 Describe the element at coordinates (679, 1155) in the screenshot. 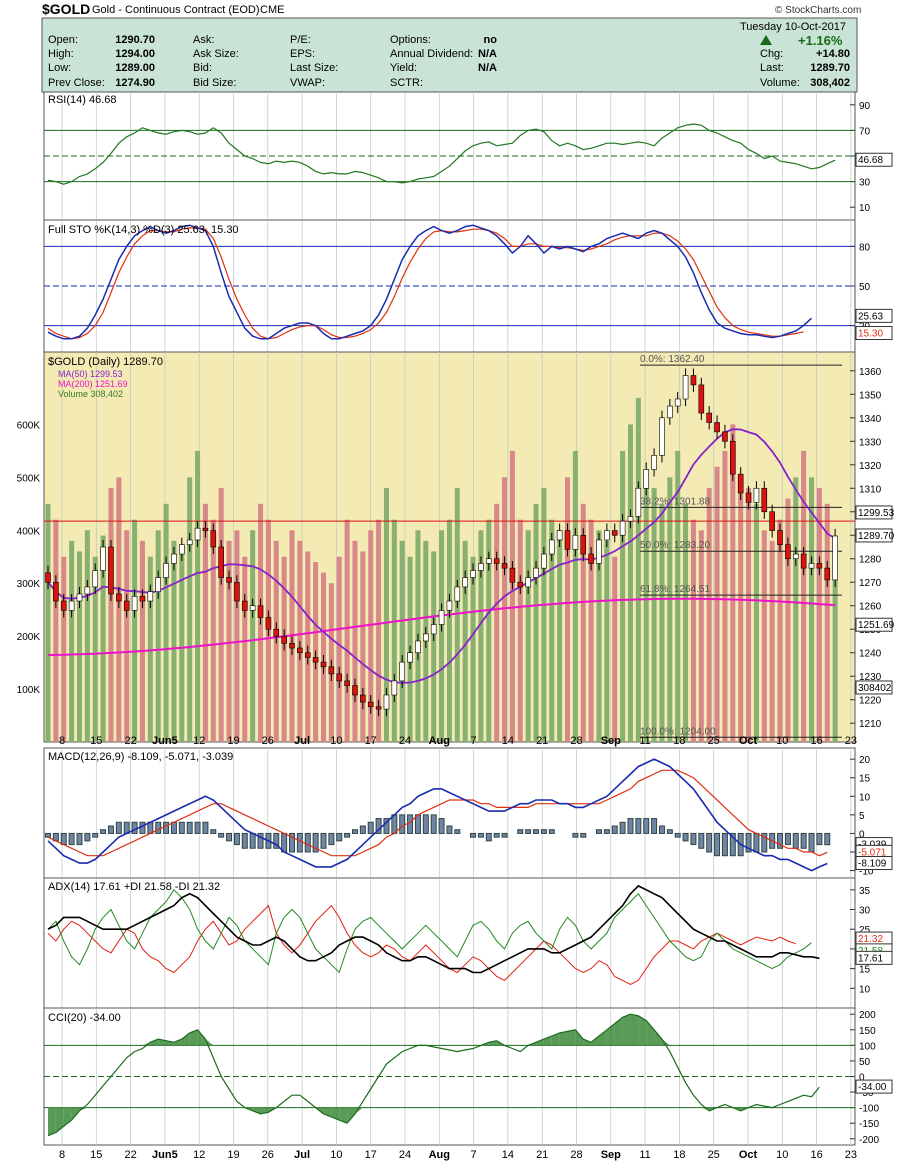

I see `x-axis-label-bottom: 18` at that location.